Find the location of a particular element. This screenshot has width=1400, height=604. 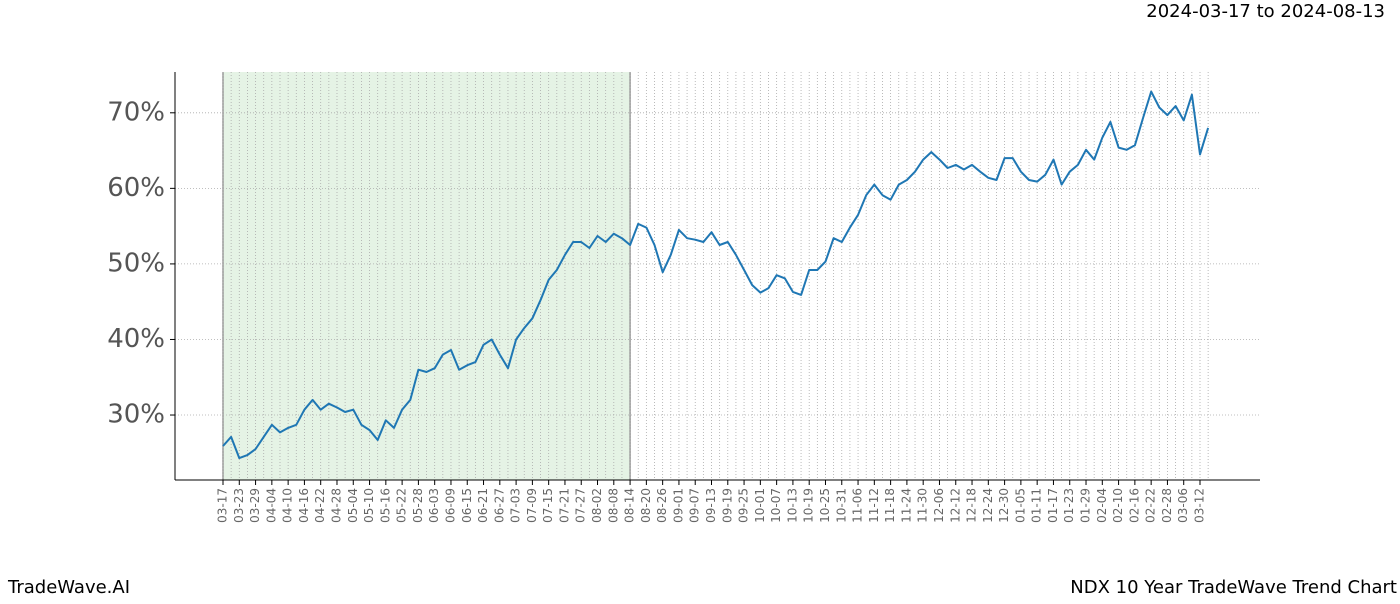

y-tick-label: 50% is located at coordinates (136, 263).